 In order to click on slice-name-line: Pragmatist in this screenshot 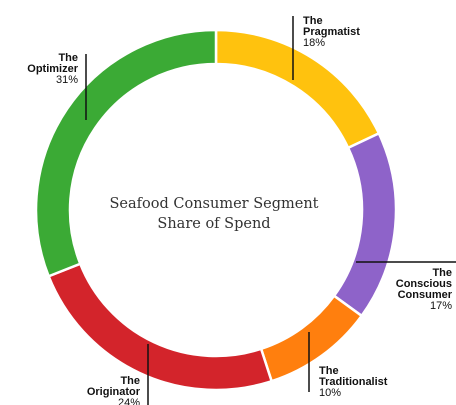, I will do `click(331, 32)`.